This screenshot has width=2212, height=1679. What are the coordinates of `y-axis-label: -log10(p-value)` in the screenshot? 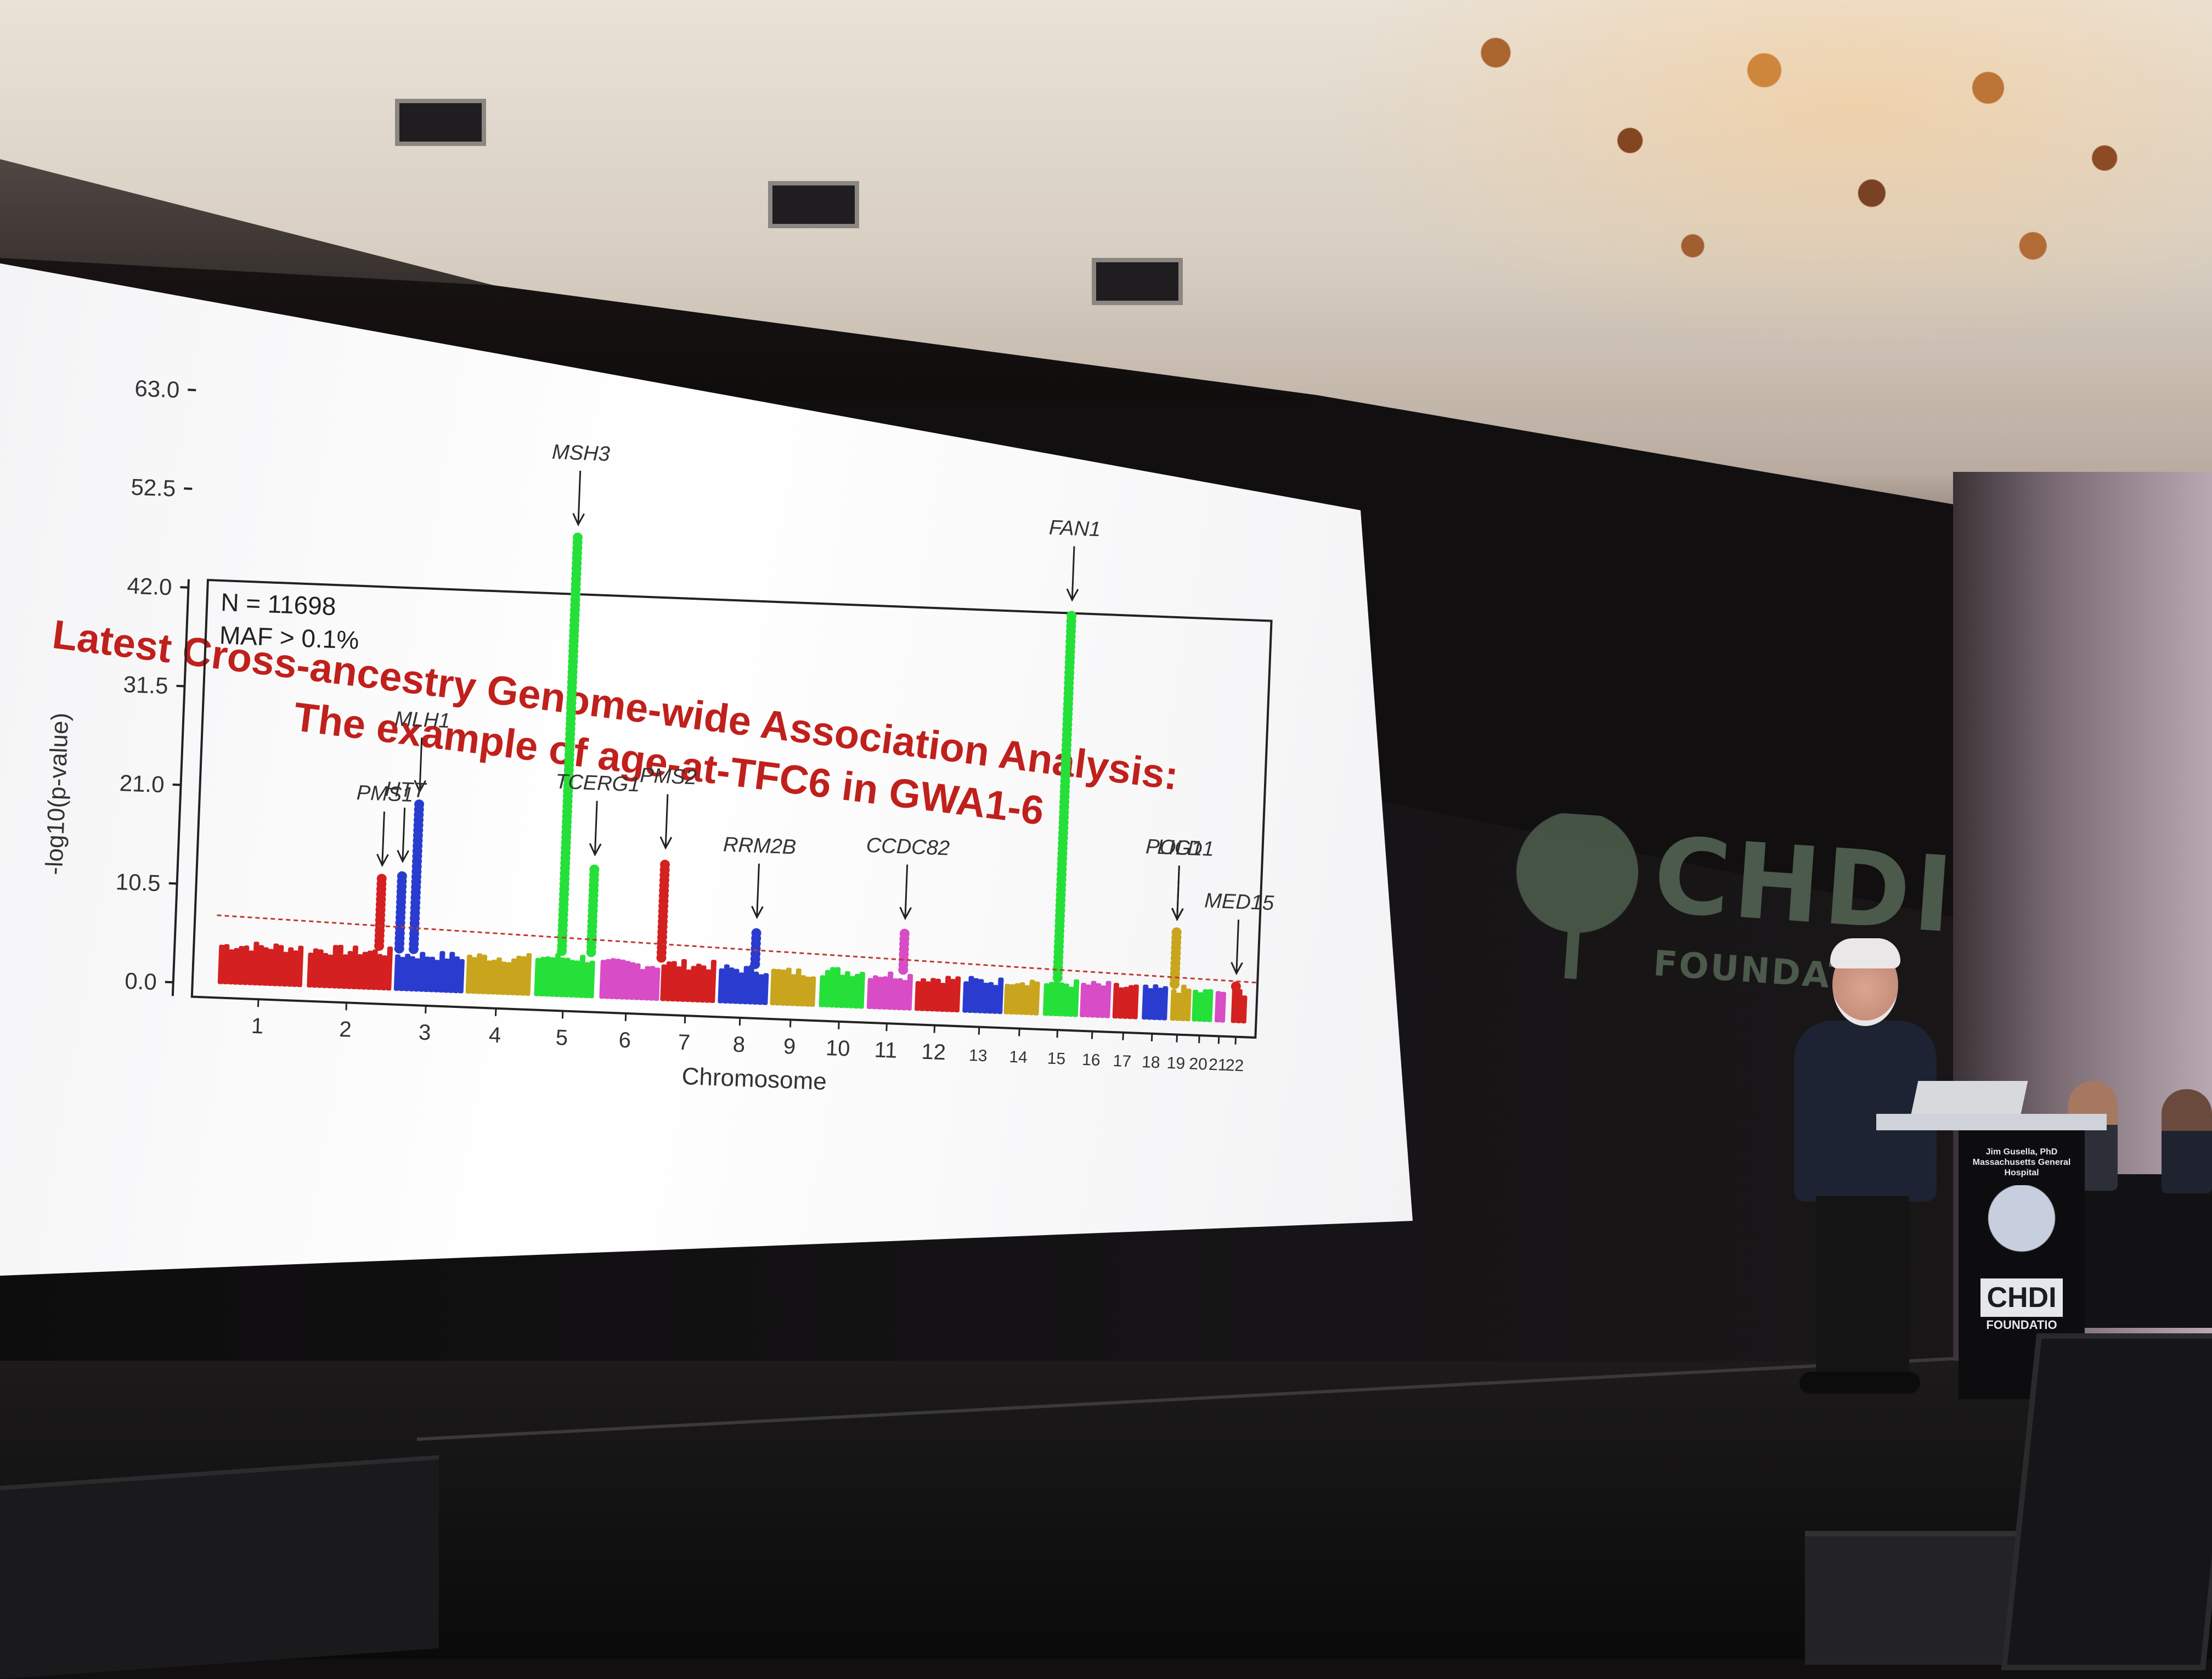 It's located at (57, 794).